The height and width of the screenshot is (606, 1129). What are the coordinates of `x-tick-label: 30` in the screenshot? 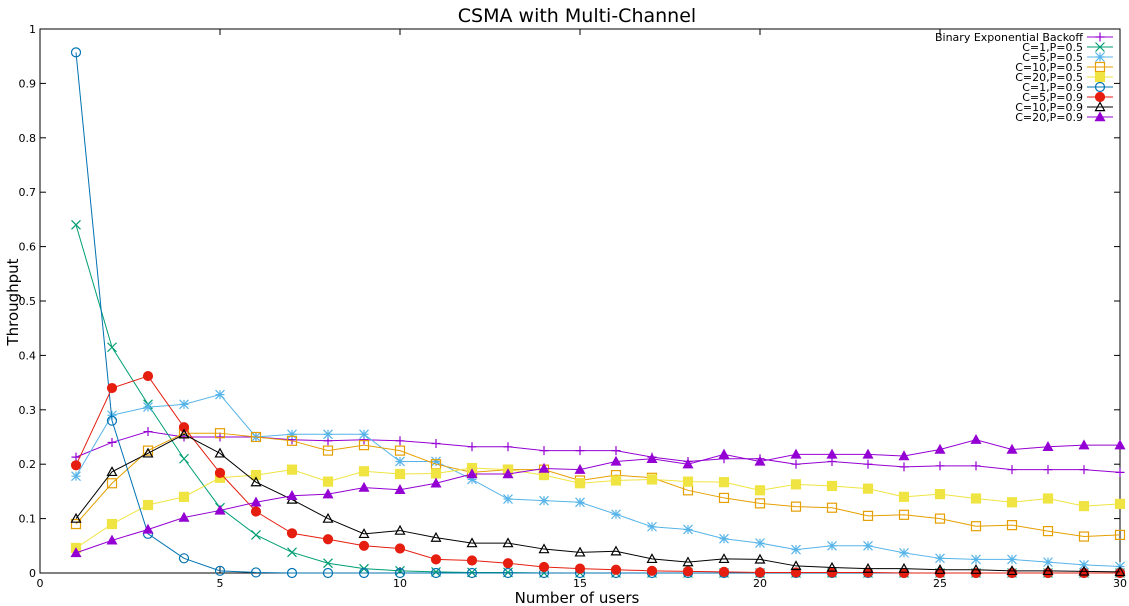 It's located at (1120, 583).